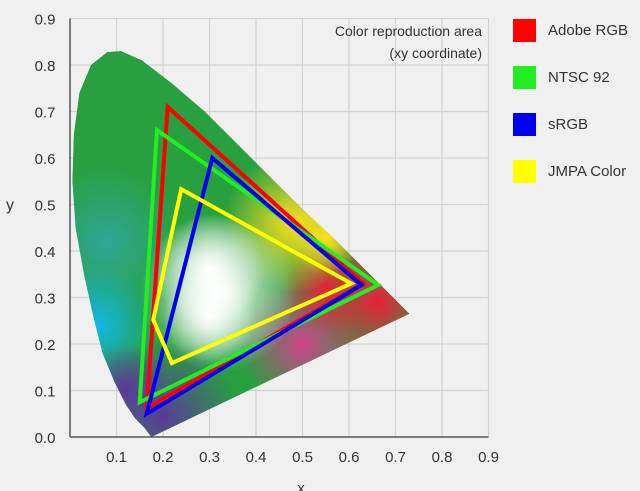 Image resolution: width=640 pixels, height=491 pixels. Describe the element at coordinates (587, 171) in the screenshot. I see `legend-label: JMPA Color` at that location.